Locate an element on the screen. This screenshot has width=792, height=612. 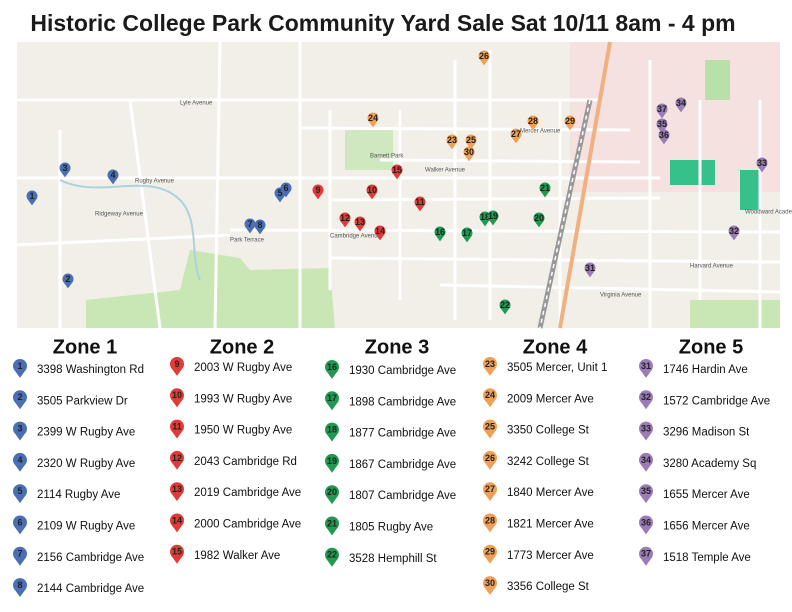
pin-number: 9 is located at coordinates (176, 364).